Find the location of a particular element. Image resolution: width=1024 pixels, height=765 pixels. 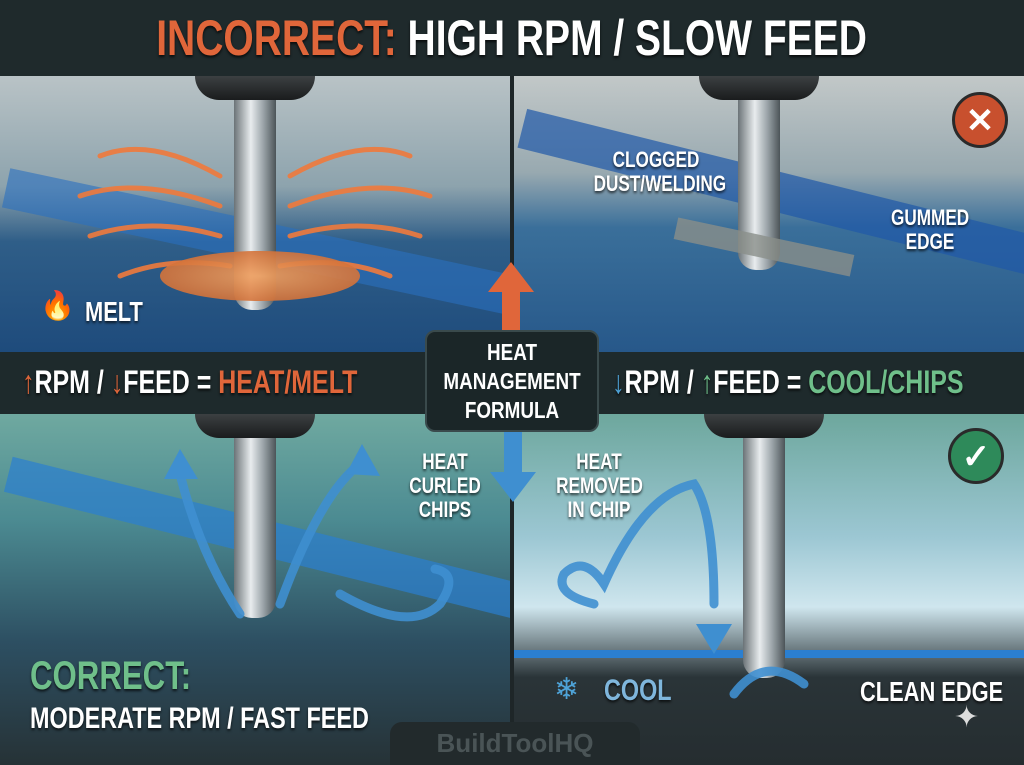

title-text: HIGH RPM / SLOW FEED is located at coordinates (632, 38).